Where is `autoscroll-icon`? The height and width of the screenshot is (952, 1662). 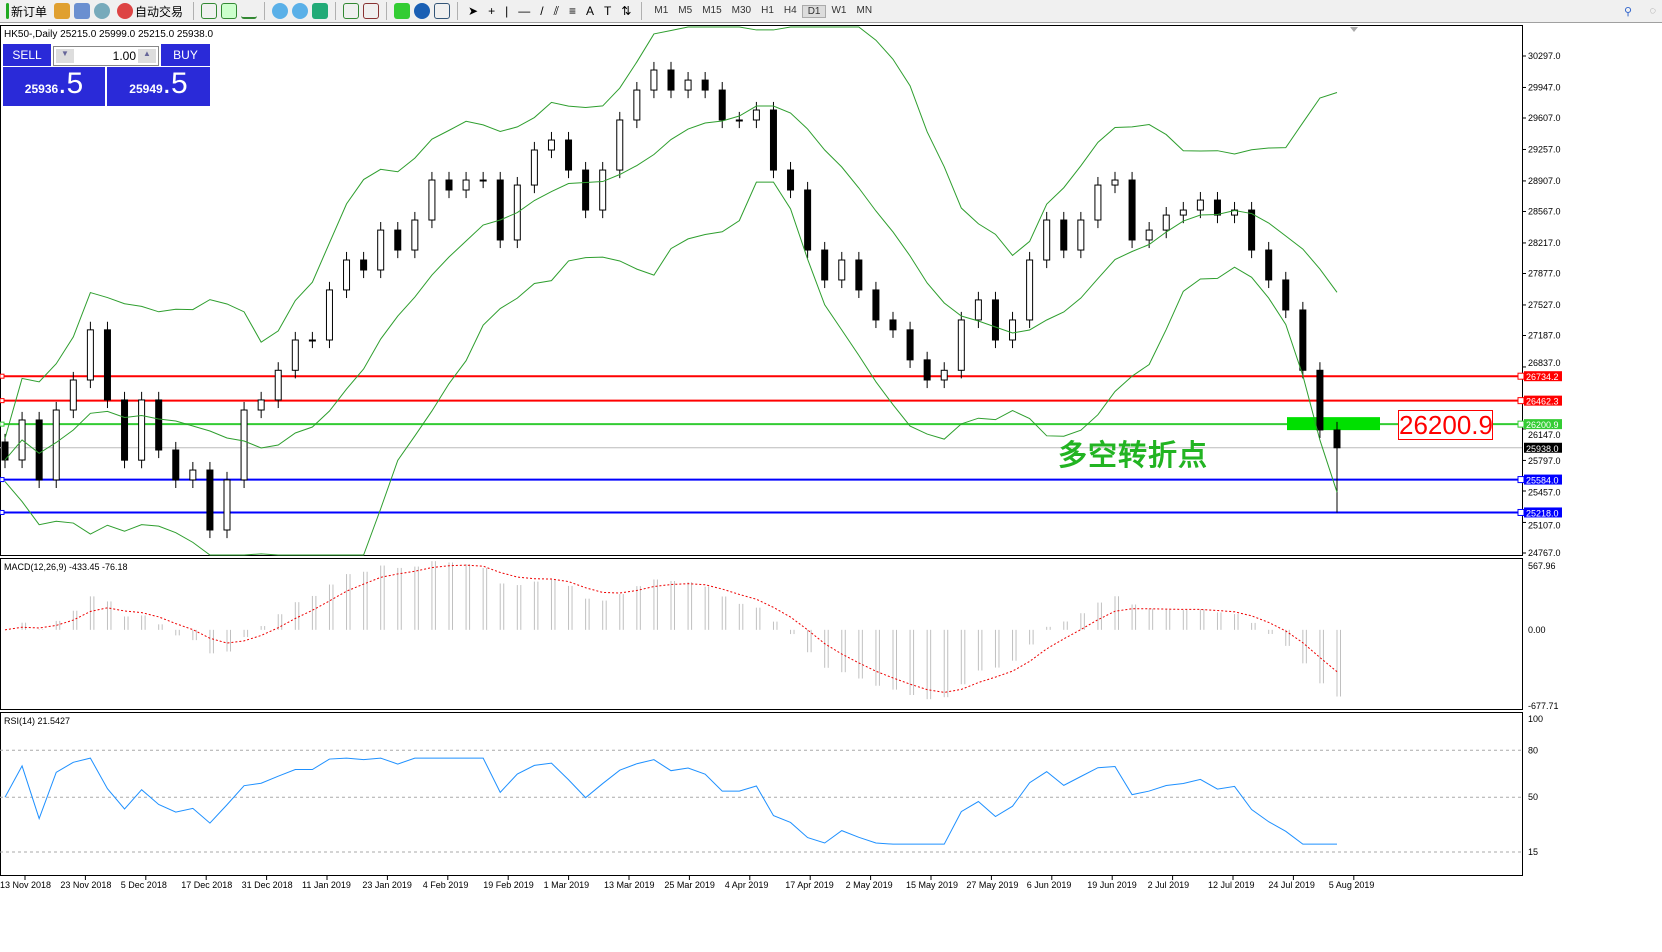
autoscroll-icon is located at coordinates (351, 11).